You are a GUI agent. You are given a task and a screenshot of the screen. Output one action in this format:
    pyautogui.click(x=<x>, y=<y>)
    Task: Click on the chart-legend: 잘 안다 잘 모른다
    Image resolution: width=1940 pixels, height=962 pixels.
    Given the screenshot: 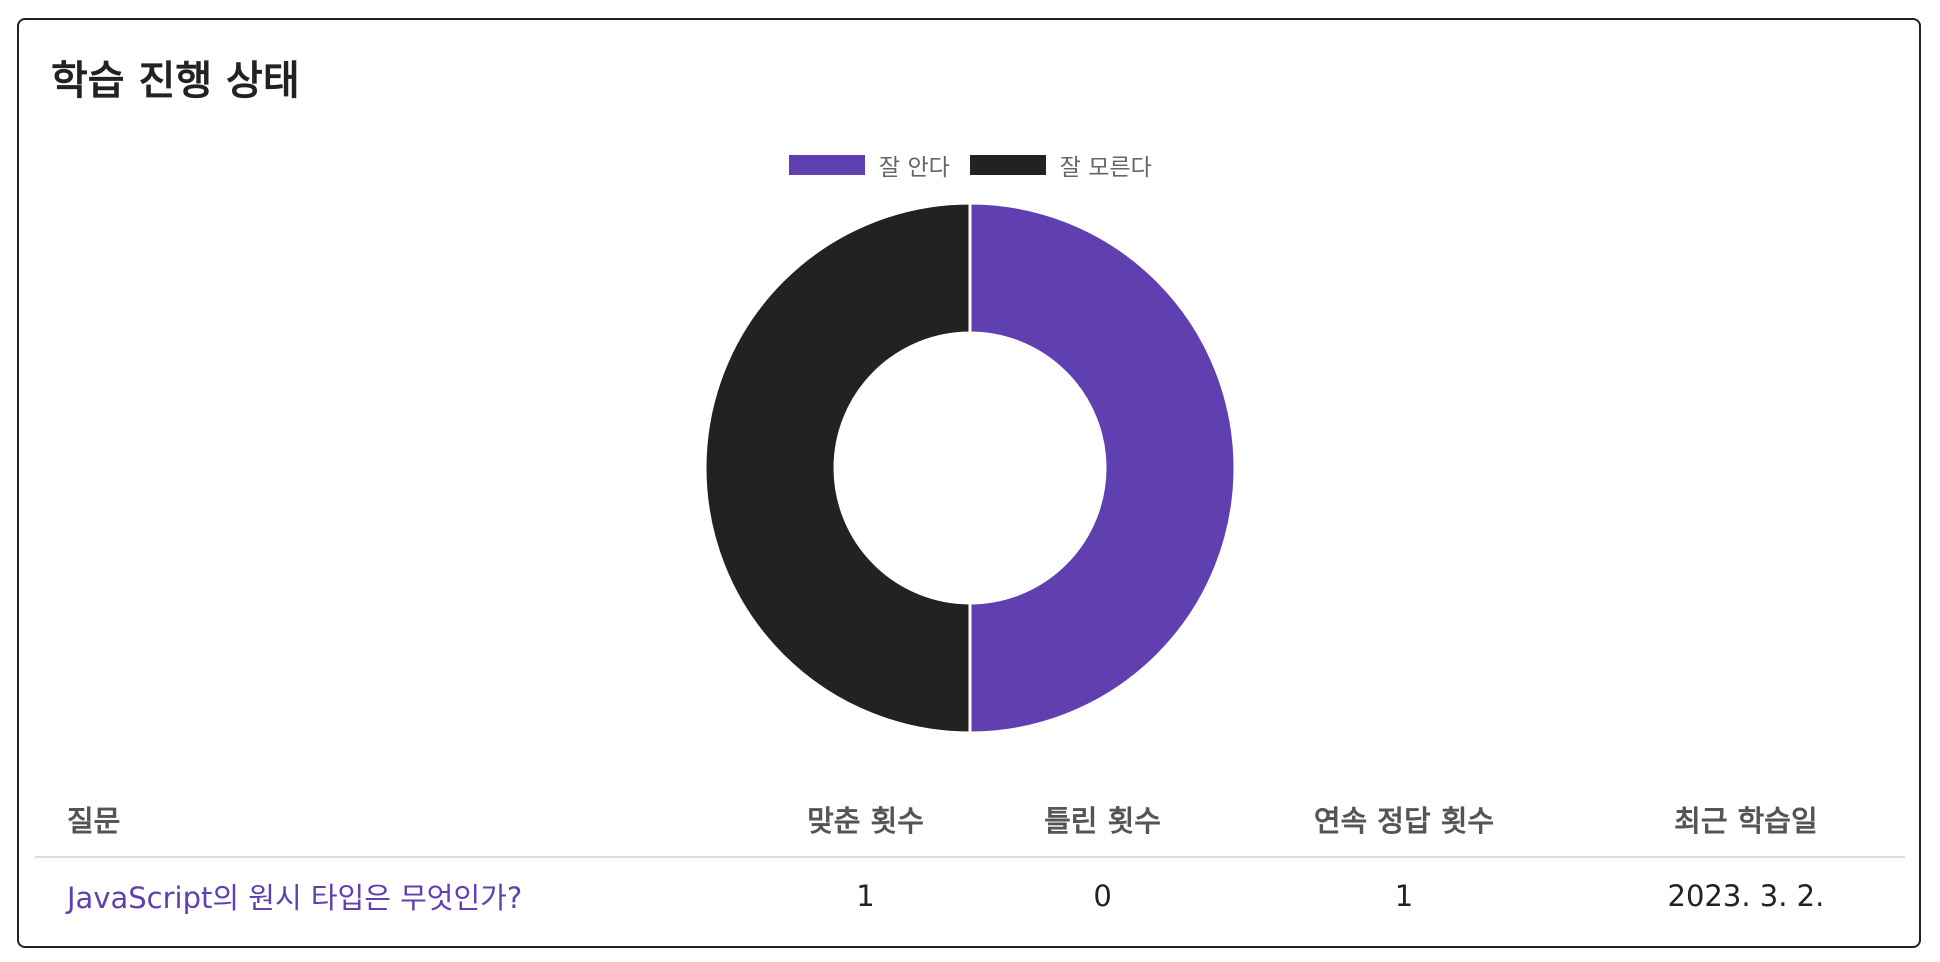 What is the action you would take?
    pyautogui.click(x=980, y=165)
    